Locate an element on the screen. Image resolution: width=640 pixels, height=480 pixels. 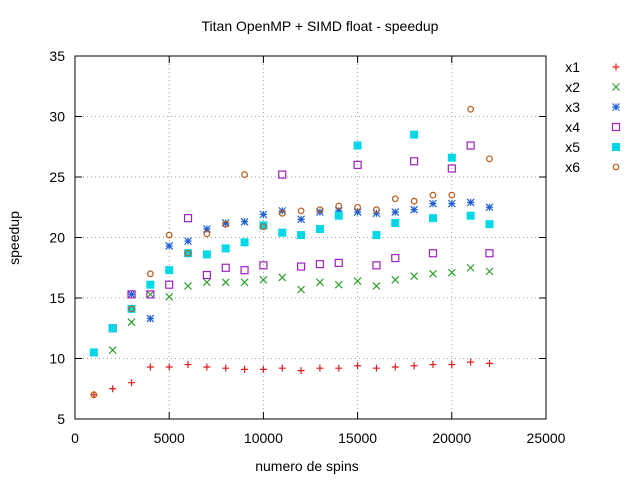
legend-label-x3: x3 is located at coordinates (572, 107).